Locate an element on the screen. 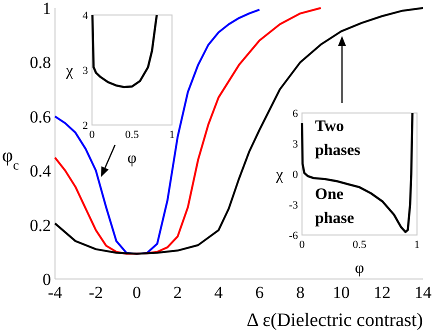 This screenshot has height=330, width=434. y-tick-label: -6 is located at coordinates (293, 236).